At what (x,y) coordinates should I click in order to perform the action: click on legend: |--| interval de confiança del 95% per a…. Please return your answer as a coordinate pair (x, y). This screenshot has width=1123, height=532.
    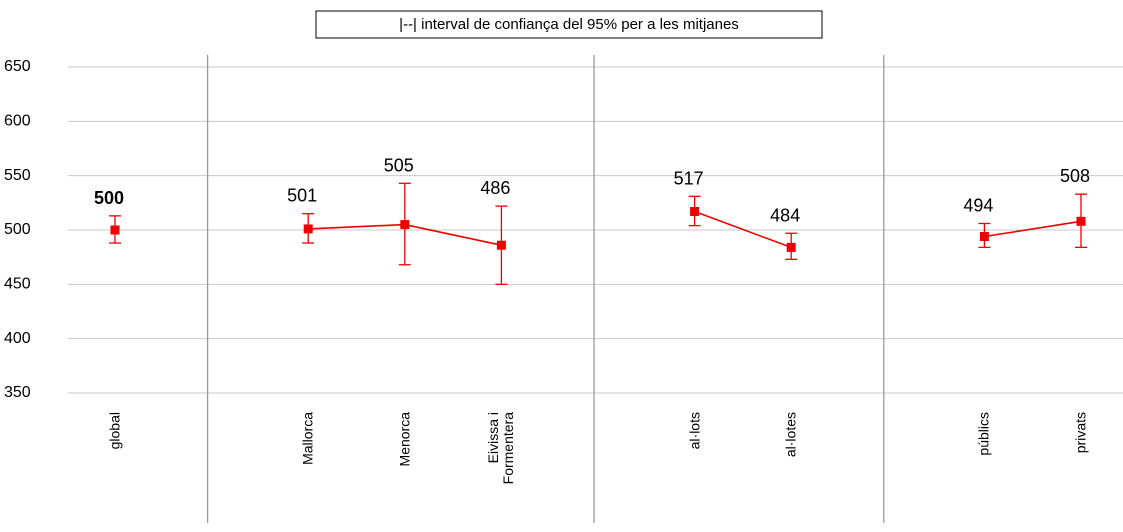
    Looking at the image, I should click on (569, 24).